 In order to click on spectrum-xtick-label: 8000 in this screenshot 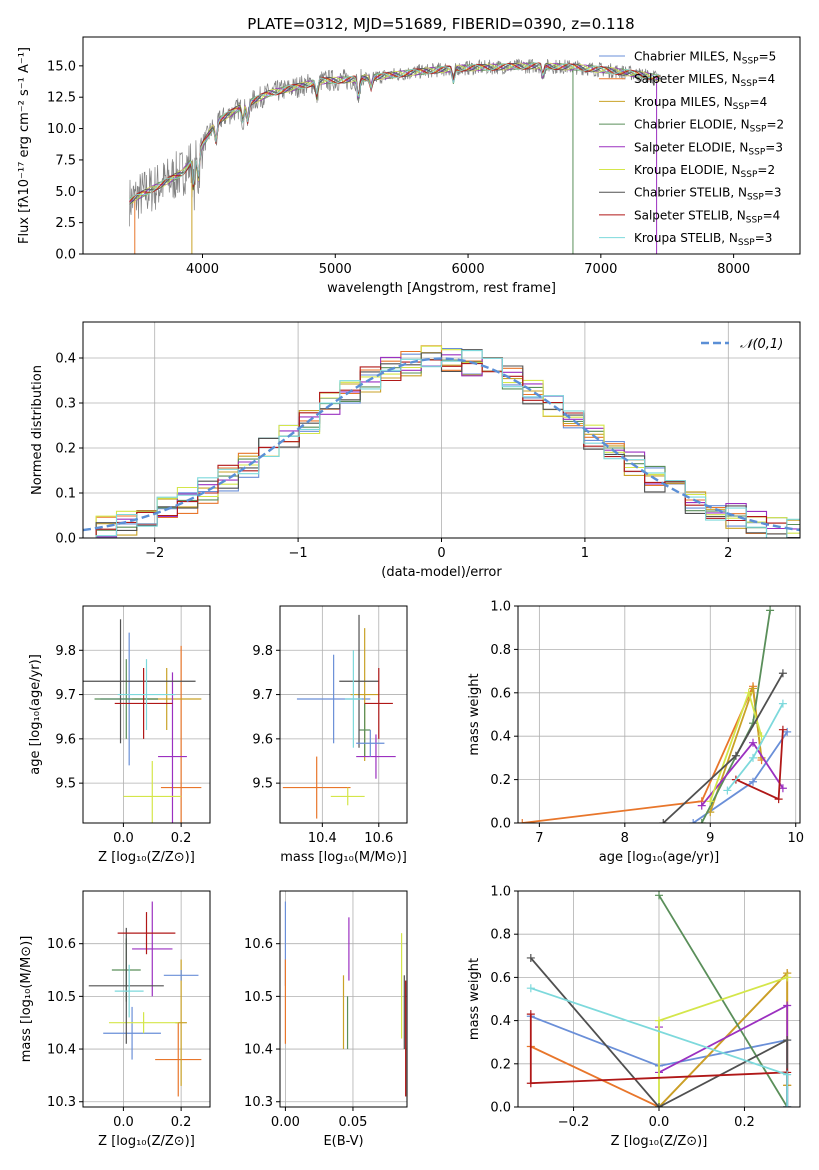, I will do `click(733, 269)`.